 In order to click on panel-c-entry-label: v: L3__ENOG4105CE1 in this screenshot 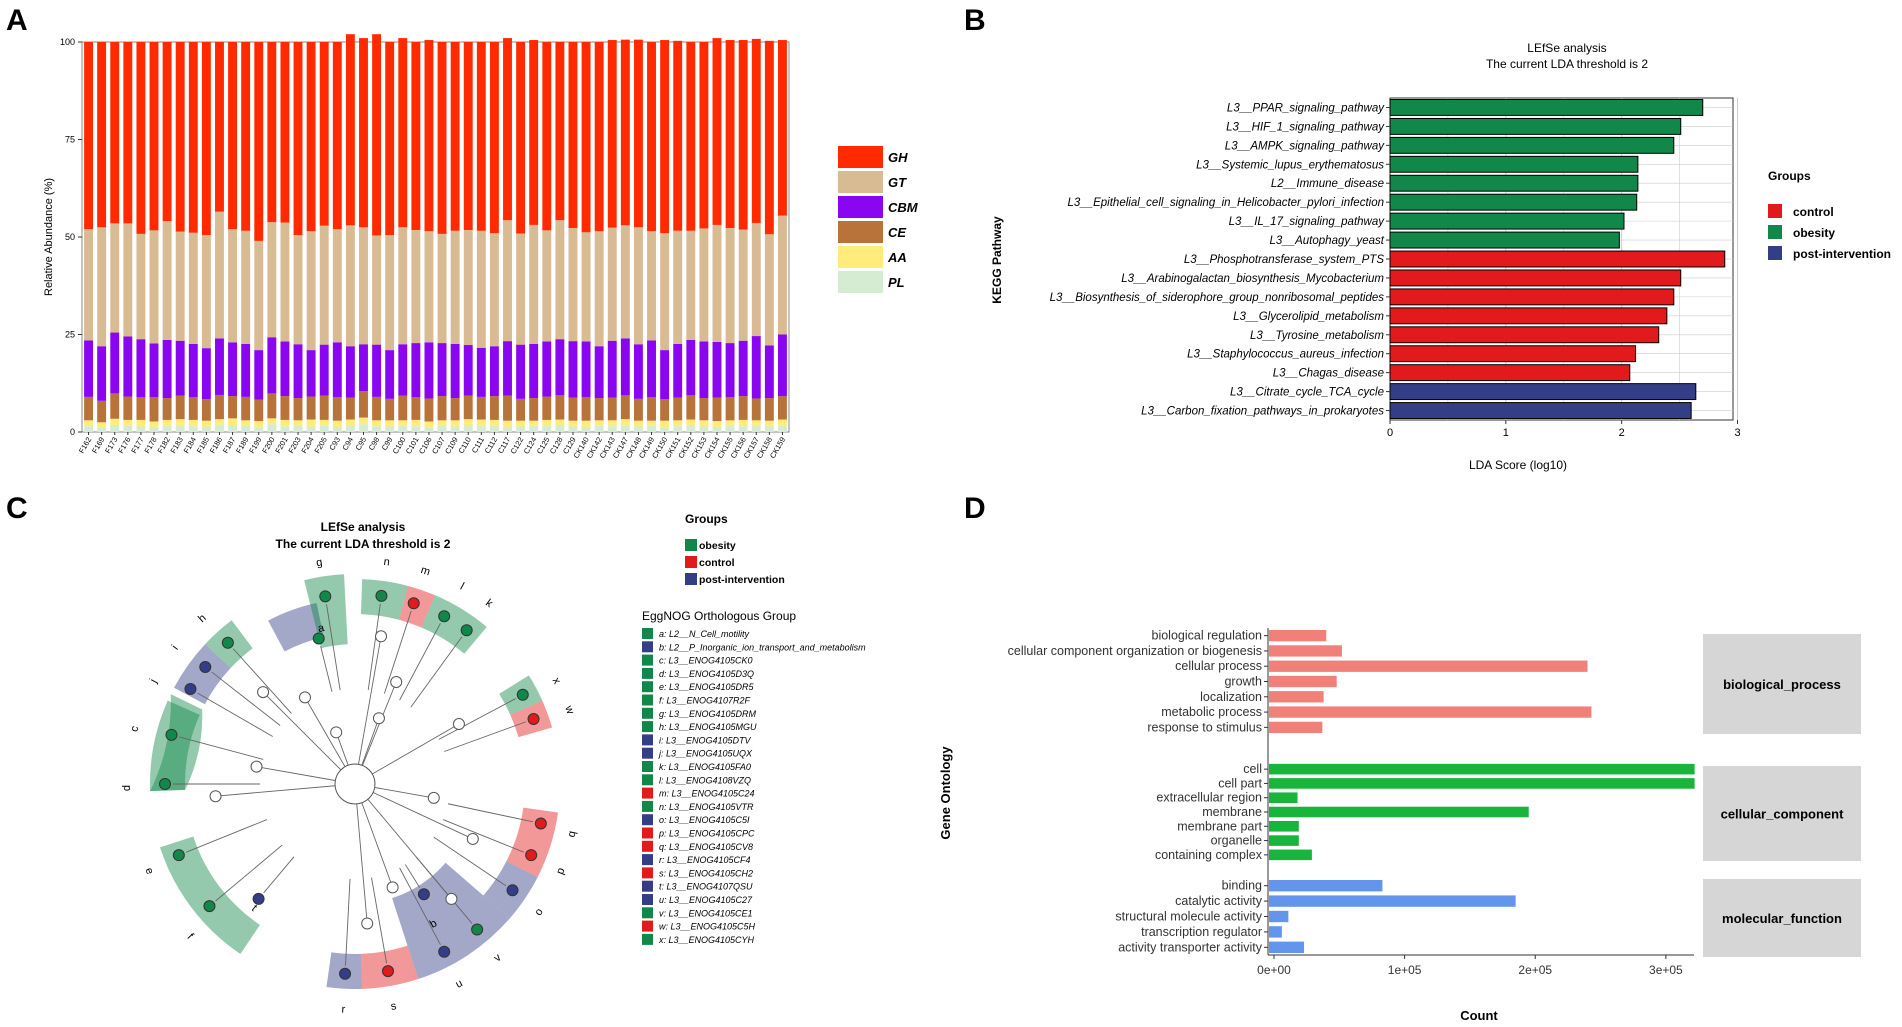, I will do `click(706, 913)`.